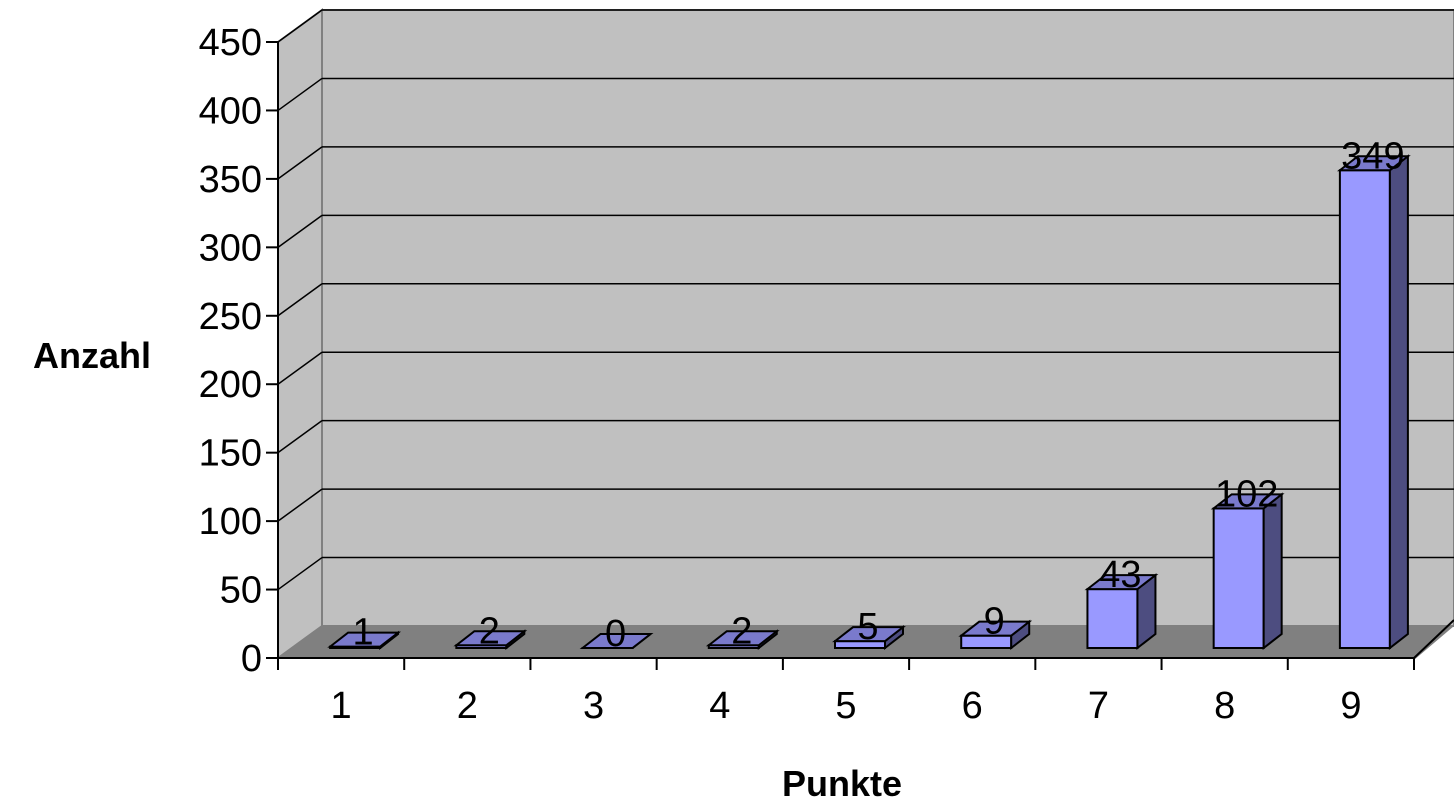  I want to click on x-tick-label: 5, so click(845, 706).